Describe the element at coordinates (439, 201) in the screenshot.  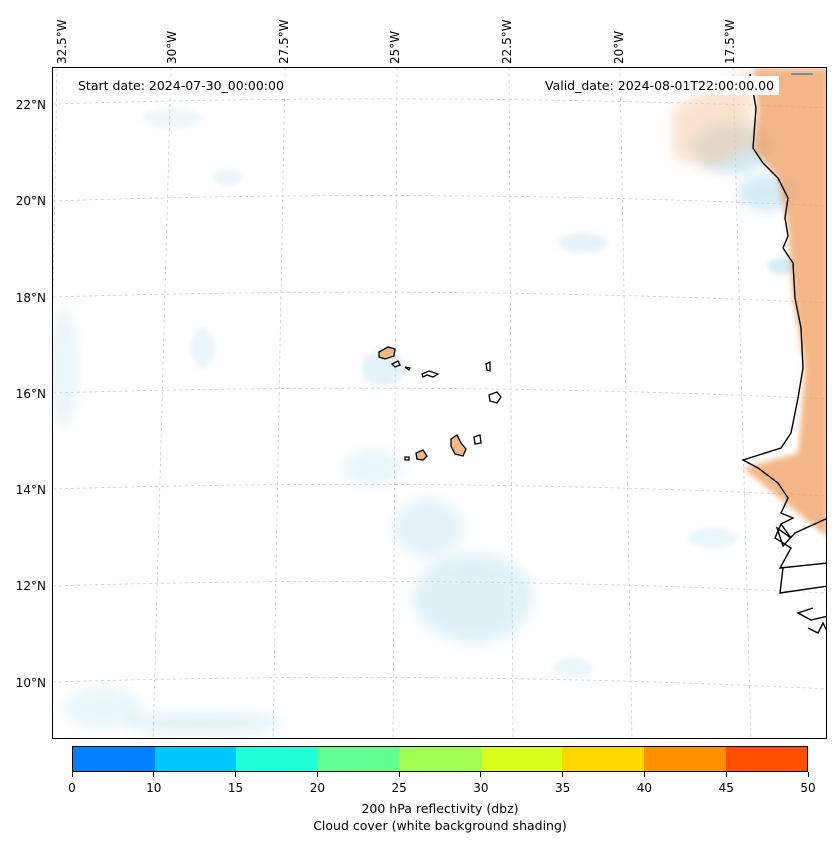
I see `gridline-lat-20n` at that location.